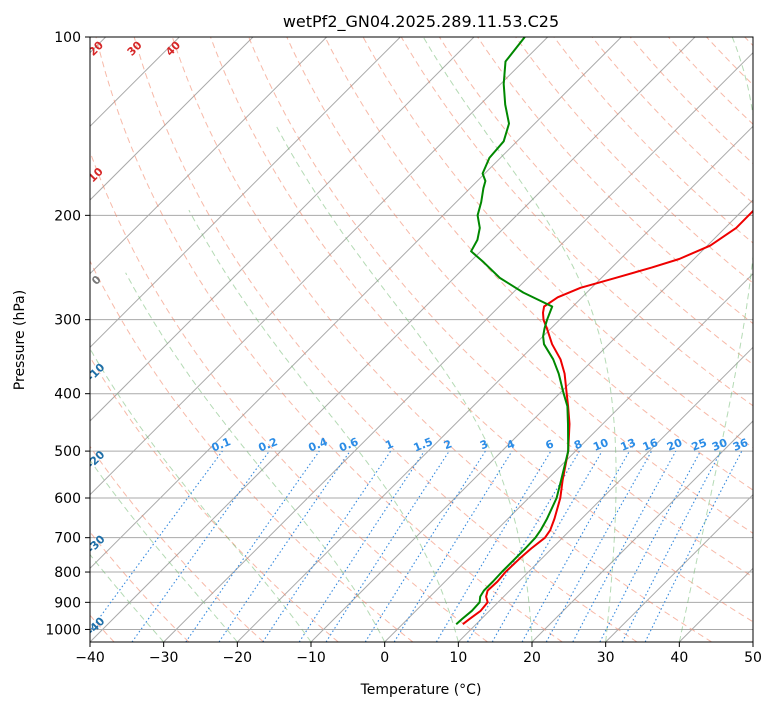 This screenshot has height=712, width=775. I want to click on y-tick-label: 800, so click(67, 573).